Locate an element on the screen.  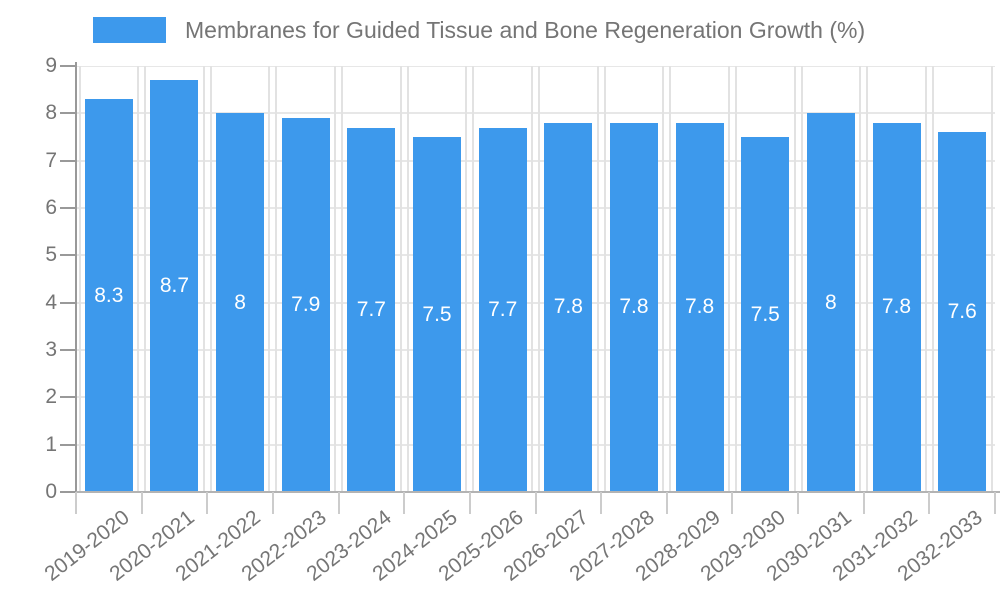
y-tick-label: 2 is located at coordinates (51, 397).